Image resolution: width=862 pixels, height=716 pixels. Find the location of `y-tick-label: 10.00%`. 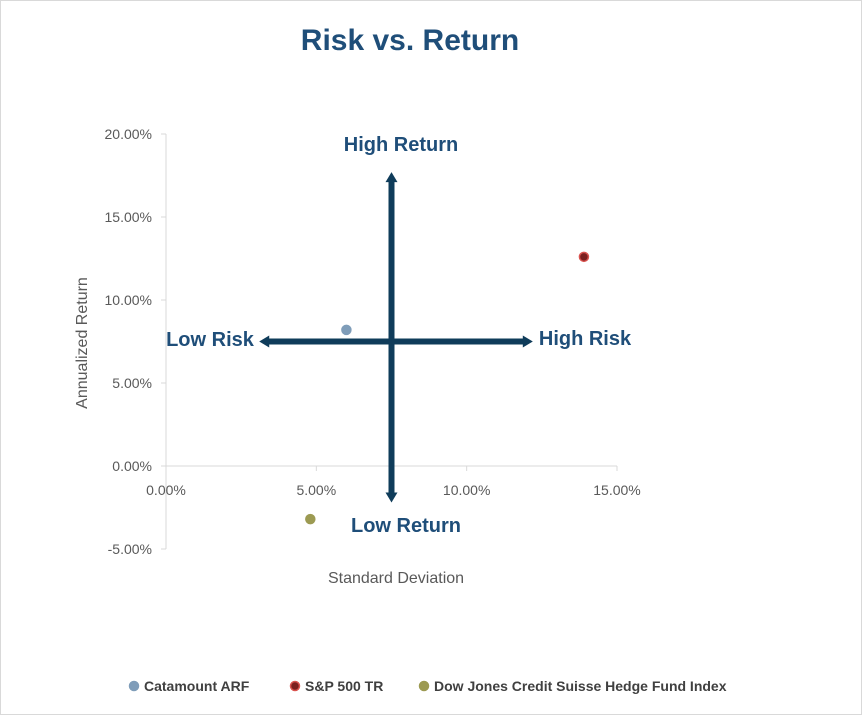

y-tick-label: 10.00% is located at coordinates (128, 300).